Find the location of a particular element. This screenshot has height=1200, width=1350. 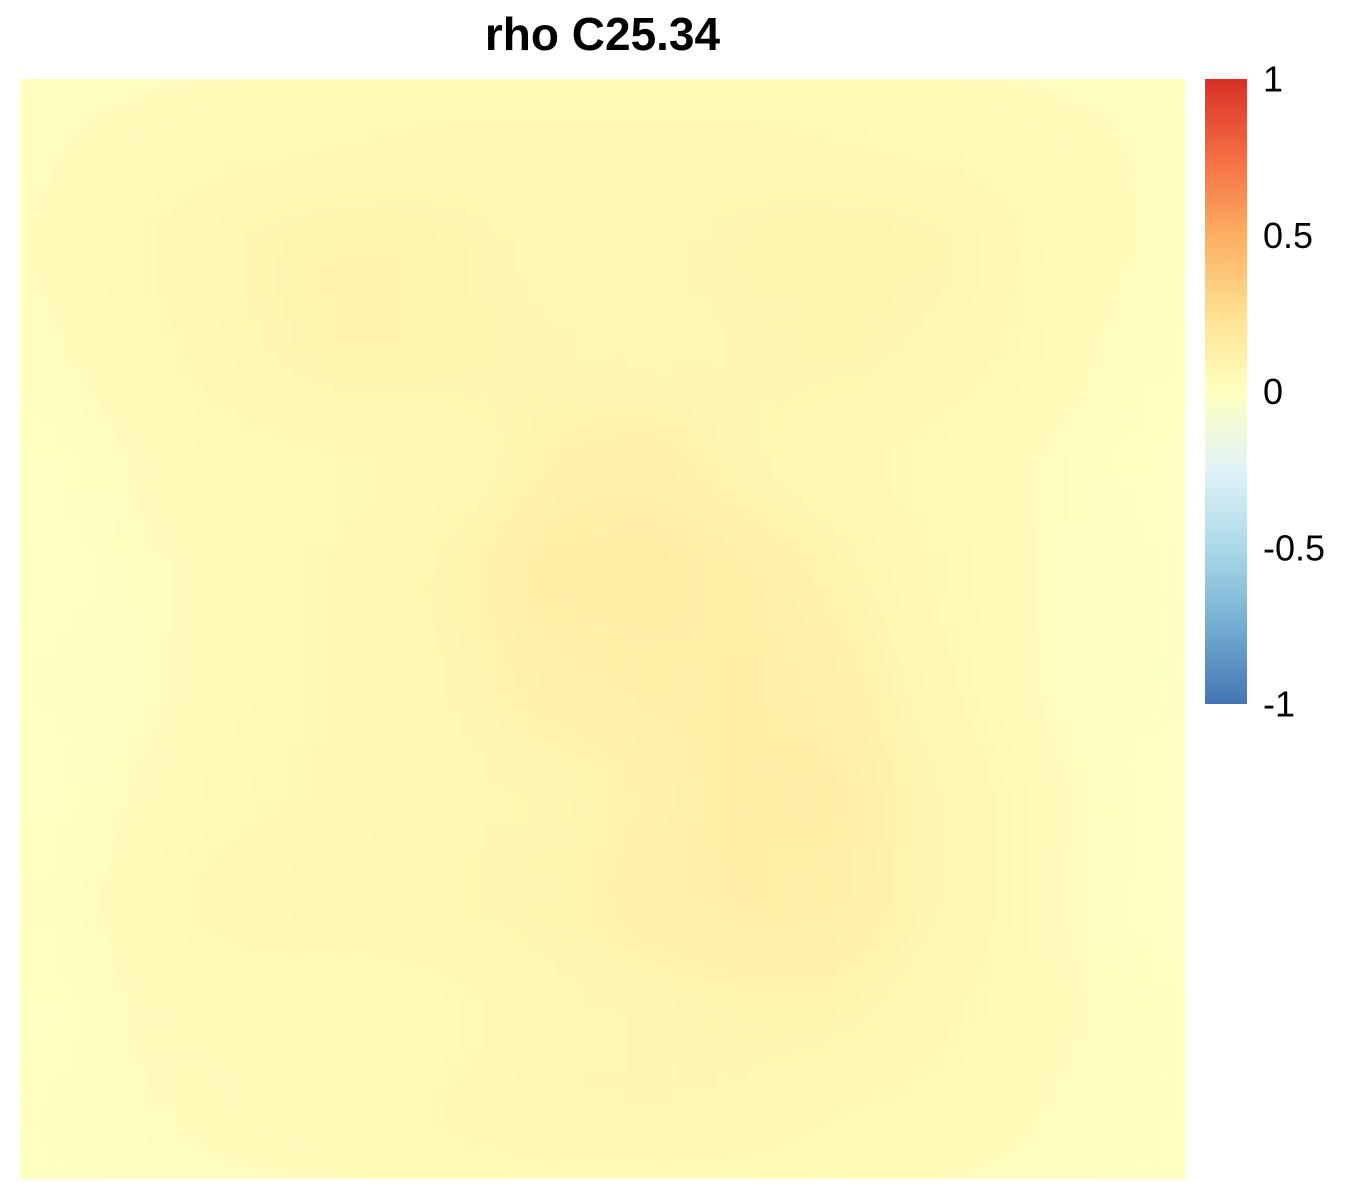

legend-tick-label: 0.5 is located at coordinates (1288, 235).